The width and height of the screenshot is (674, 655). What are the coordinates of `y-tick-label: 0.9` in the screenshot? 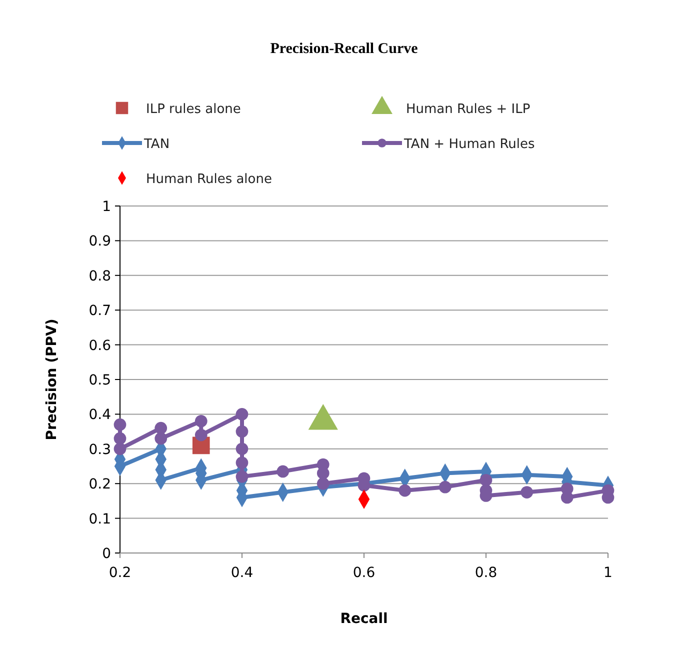 It's located at (99, 242).